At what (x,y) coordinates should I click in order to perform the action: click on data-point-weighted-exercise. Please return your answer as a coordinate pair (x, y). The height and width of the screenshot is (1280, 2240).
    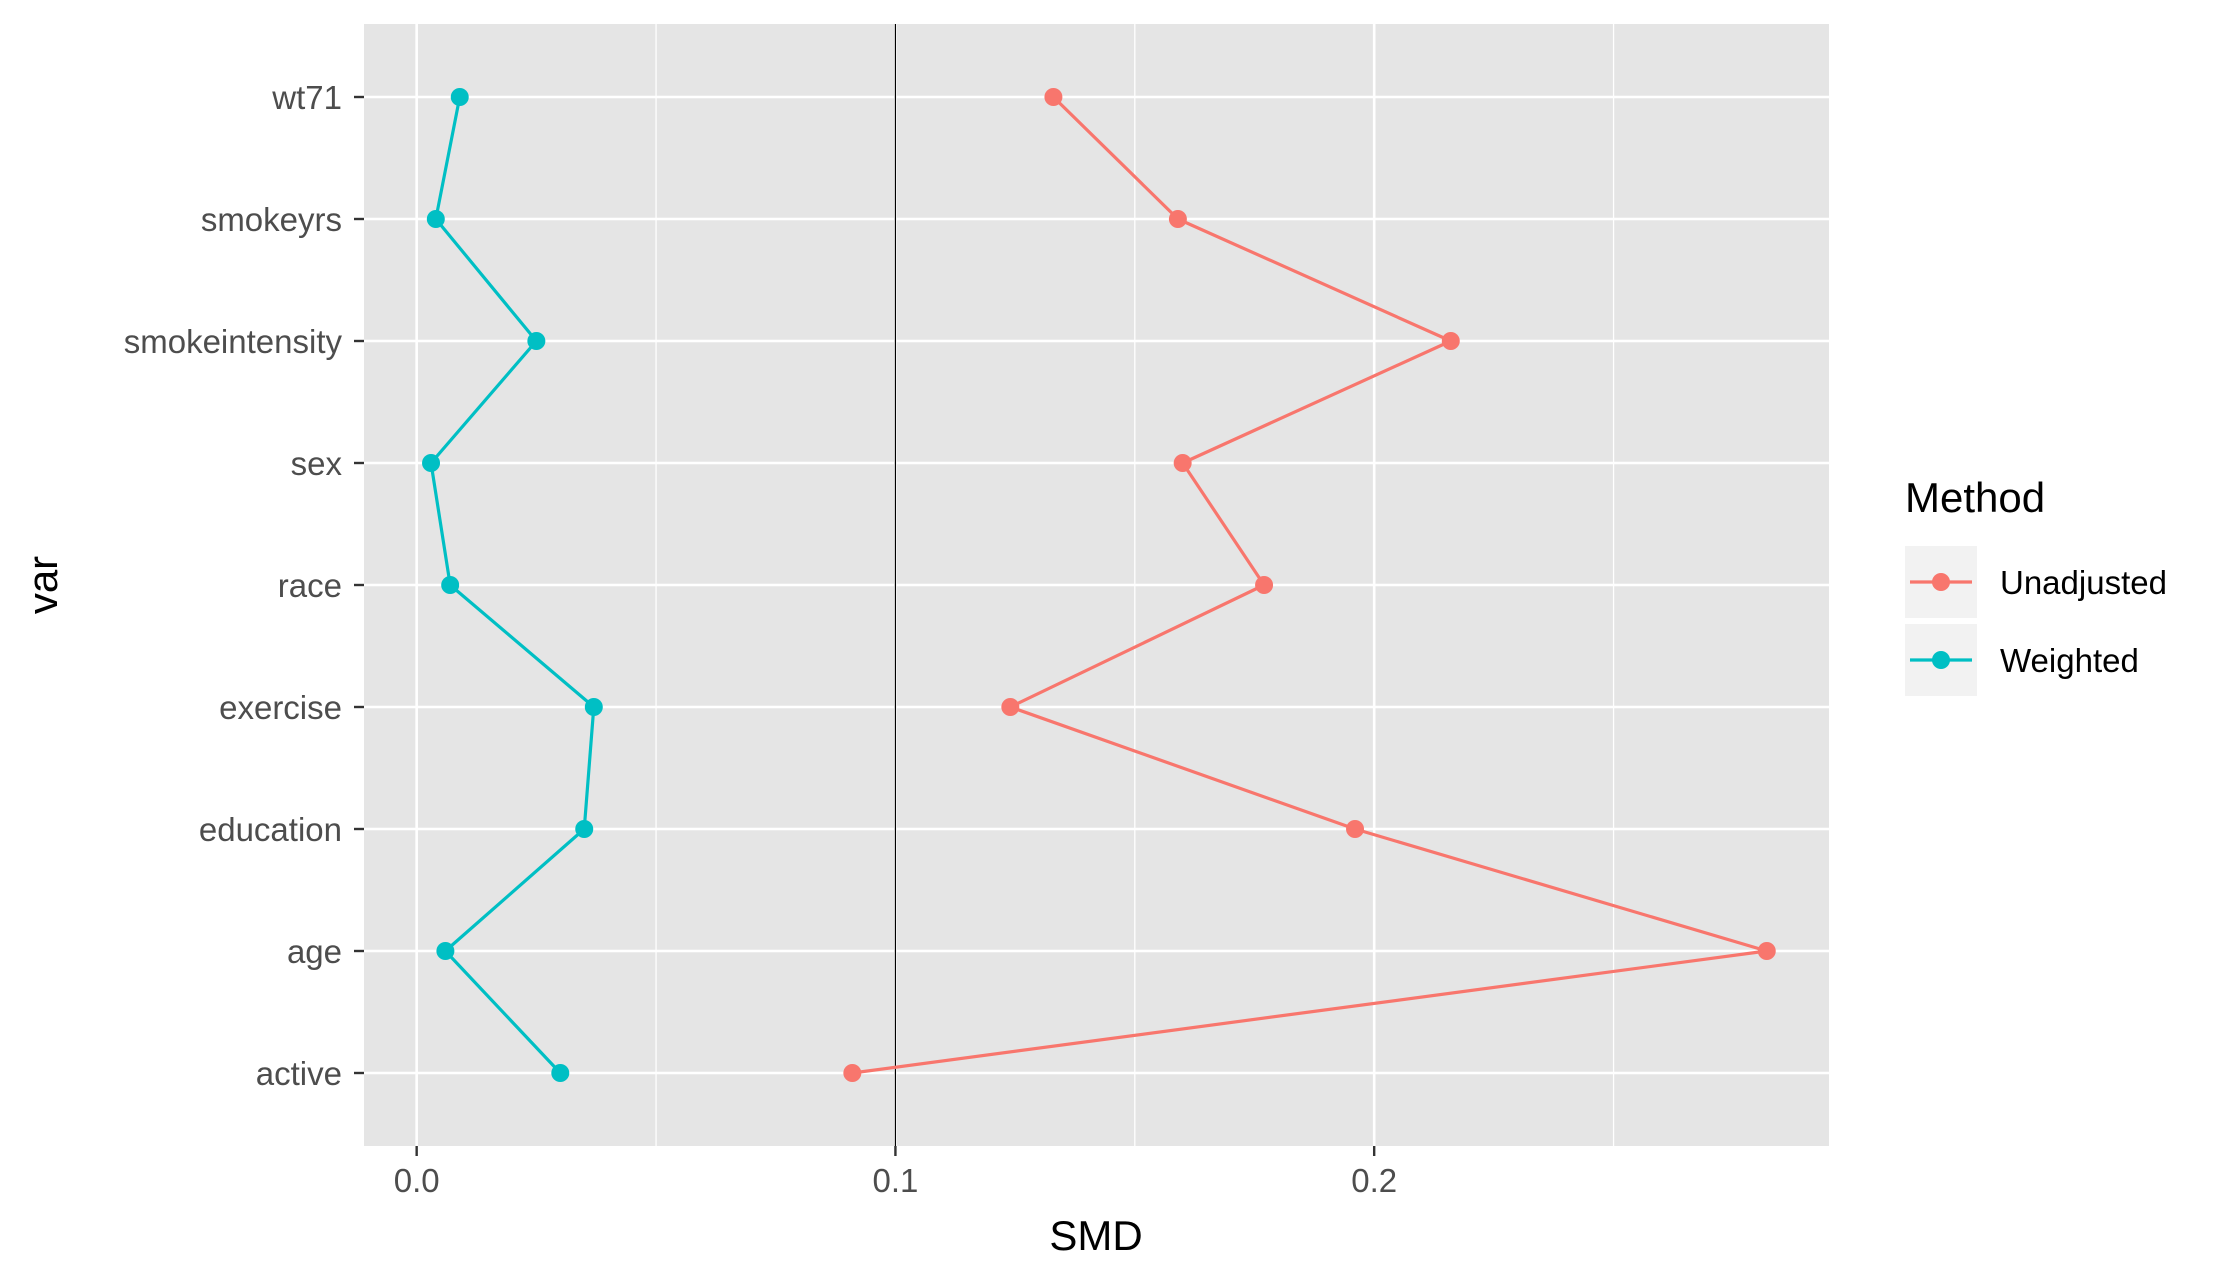
    Looking at the image, I should click on (593, 707).